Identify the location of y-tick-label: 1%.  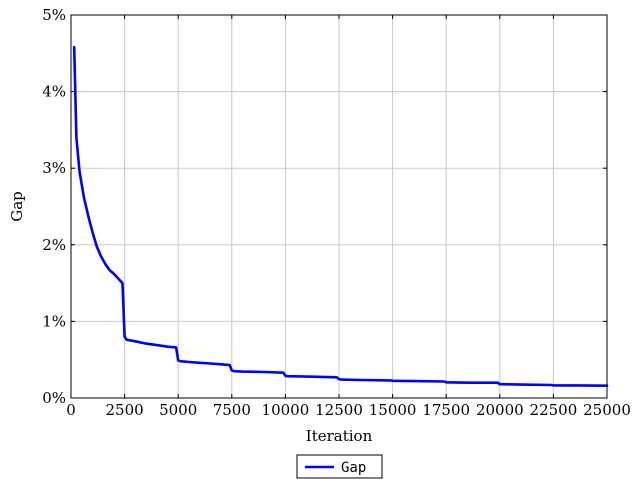
(54, 321).